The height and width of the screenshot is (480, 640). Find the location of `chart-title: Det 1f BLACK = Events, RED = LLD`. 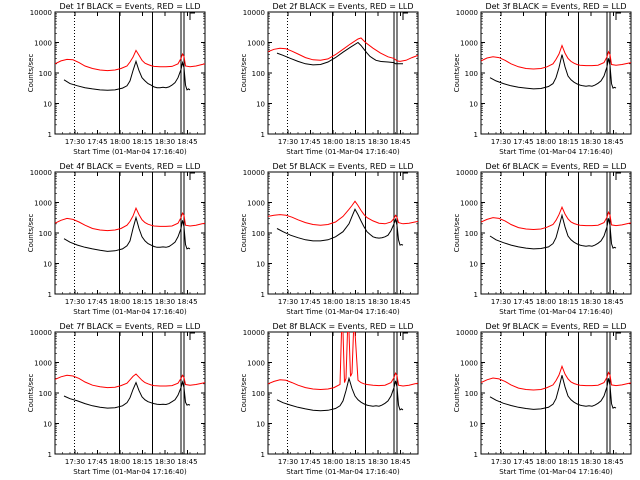

chart-title: Det 1f BLACK = Events, RED = LLD is located at coordinates (129, 6).